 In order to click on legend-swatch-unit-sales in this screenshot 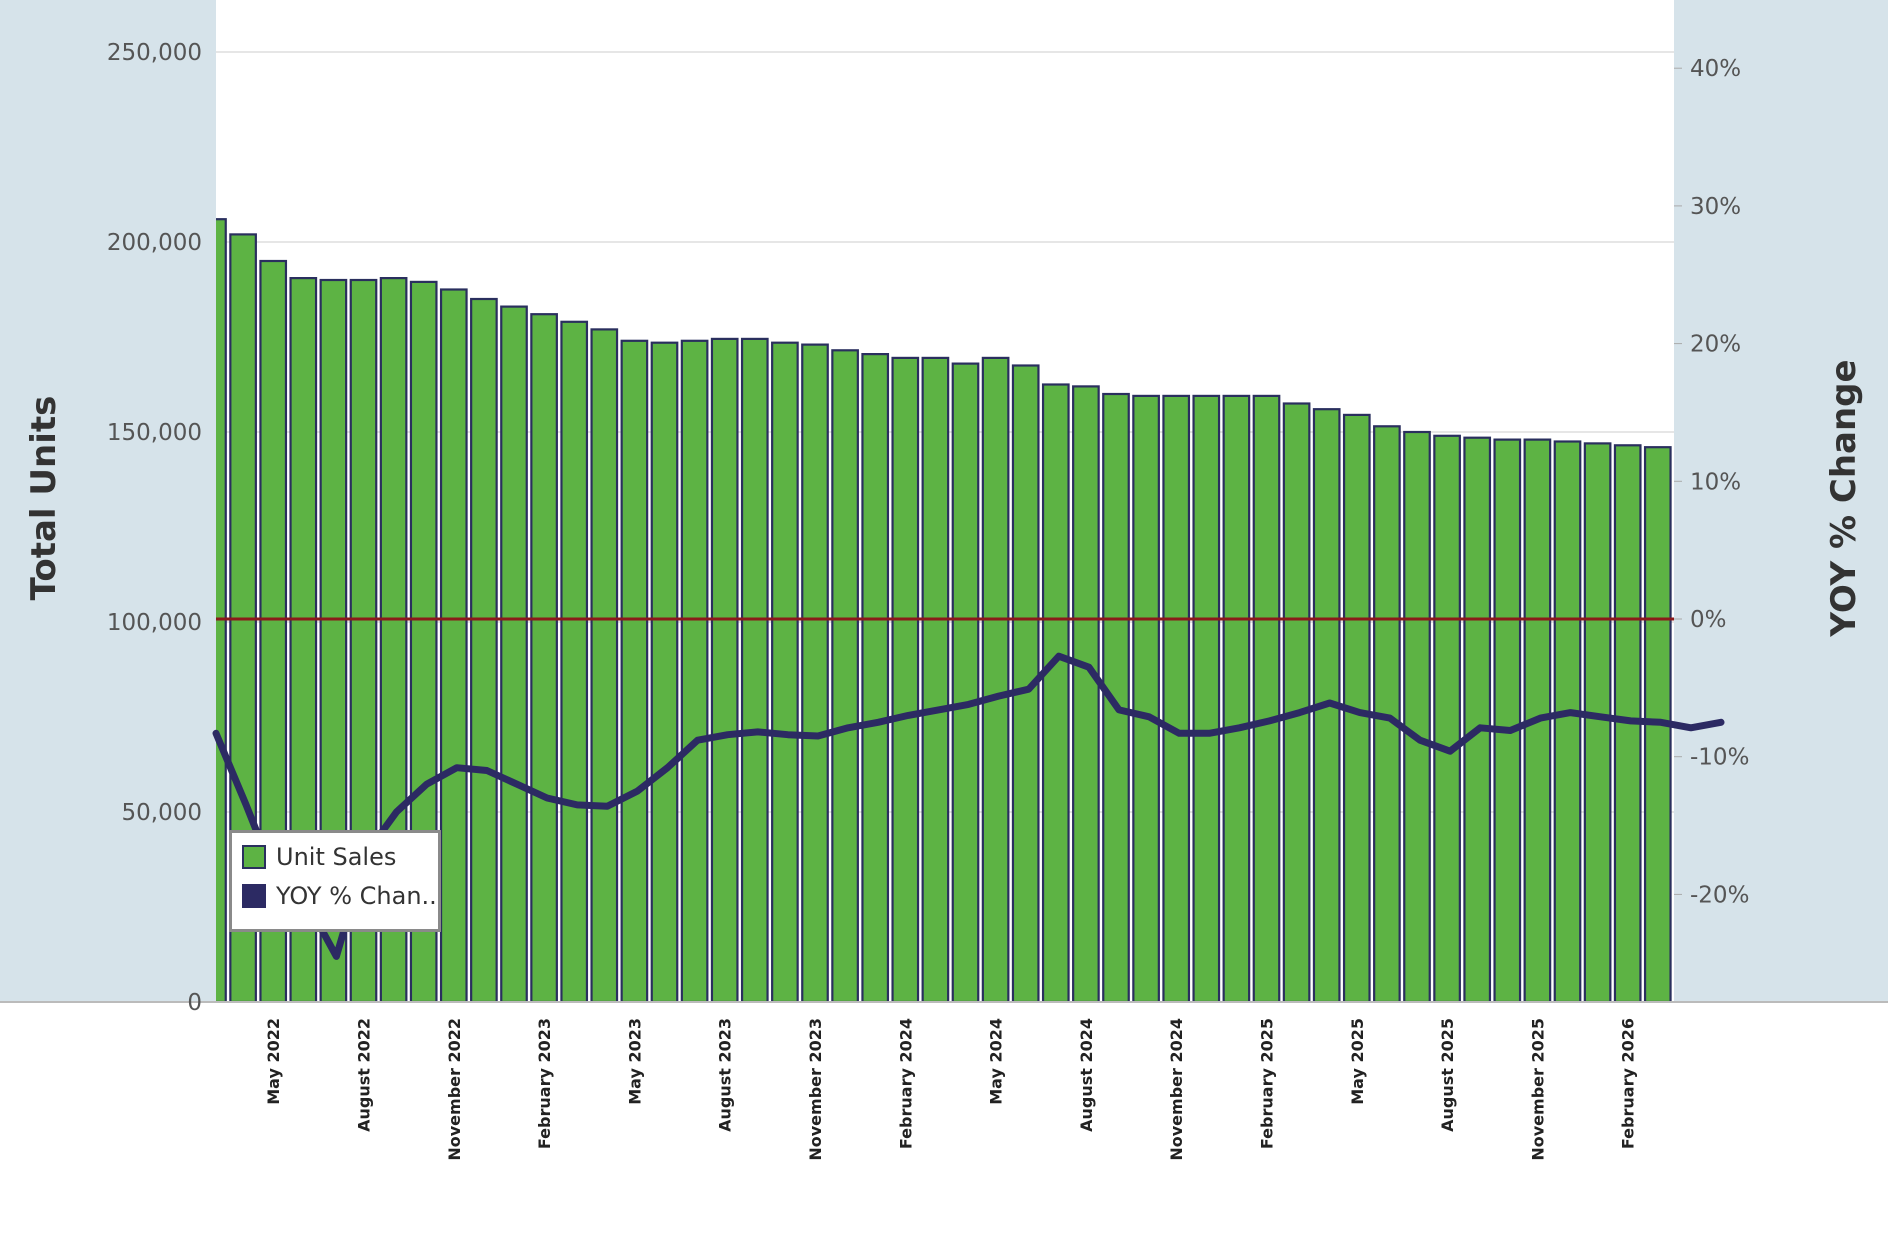, I will do `click(254, 857)`.